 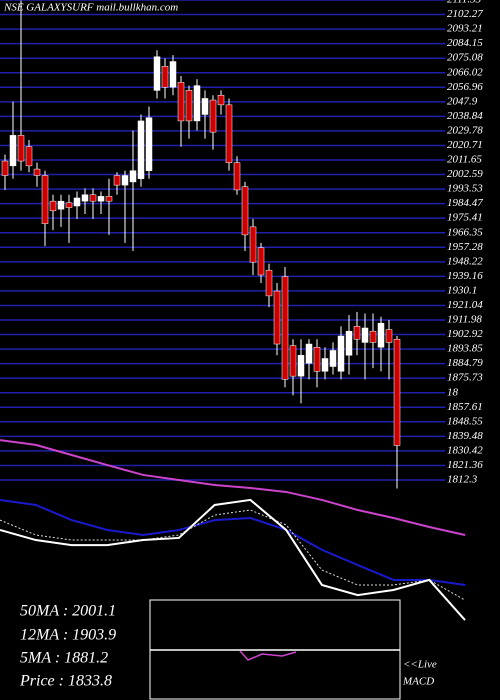 I want to click on y-tick-label: 1821.36, so click(x=465, y=465).